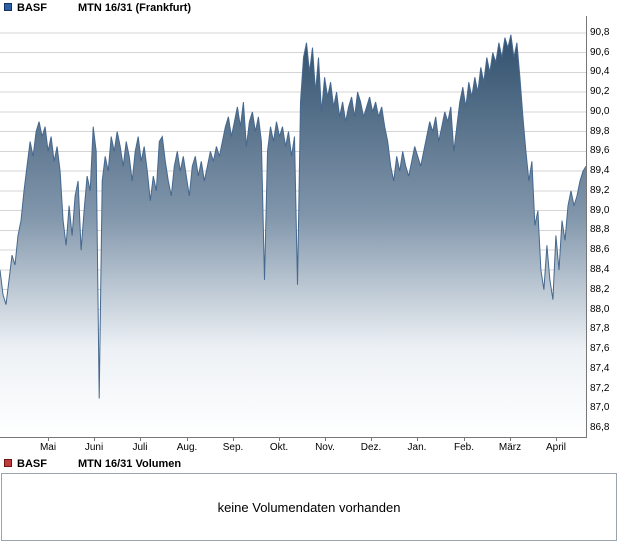 The height and width of the screenshot is (546, 620). Describe the element at coordinates (233, 447) in the screenshot. I see `x-axis-label: Sep.` at that location.